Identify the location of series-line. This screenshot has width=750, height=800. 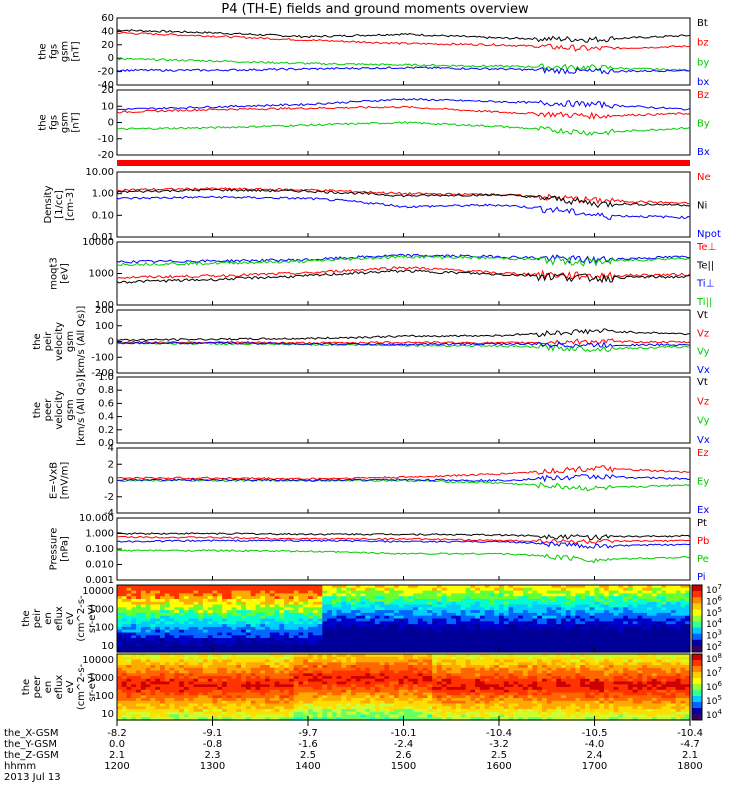
(403, 36).